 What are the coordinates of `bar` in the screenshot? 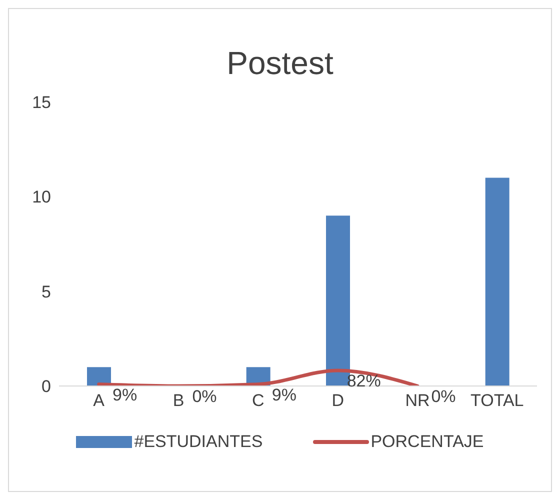 It's located at (497, 282).